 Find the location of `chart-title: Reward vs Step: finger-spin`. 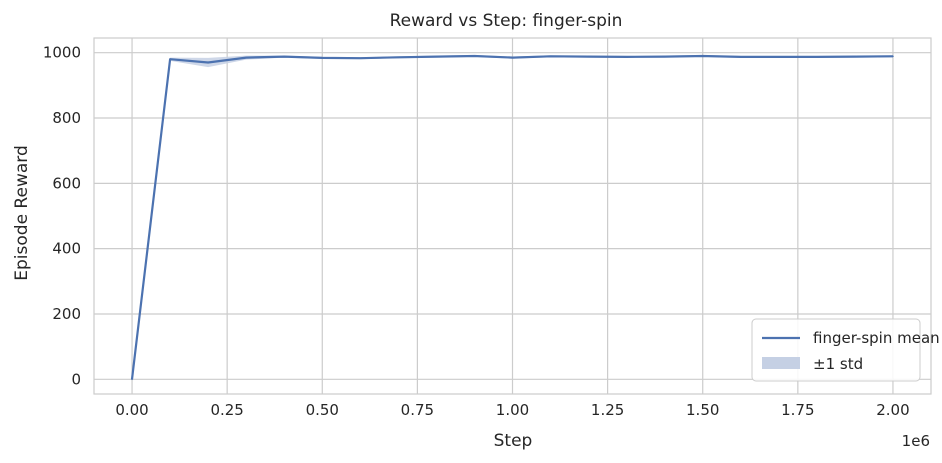

chart-title: Reward vs Step: finger-spin is located at coordinates (506, 21).